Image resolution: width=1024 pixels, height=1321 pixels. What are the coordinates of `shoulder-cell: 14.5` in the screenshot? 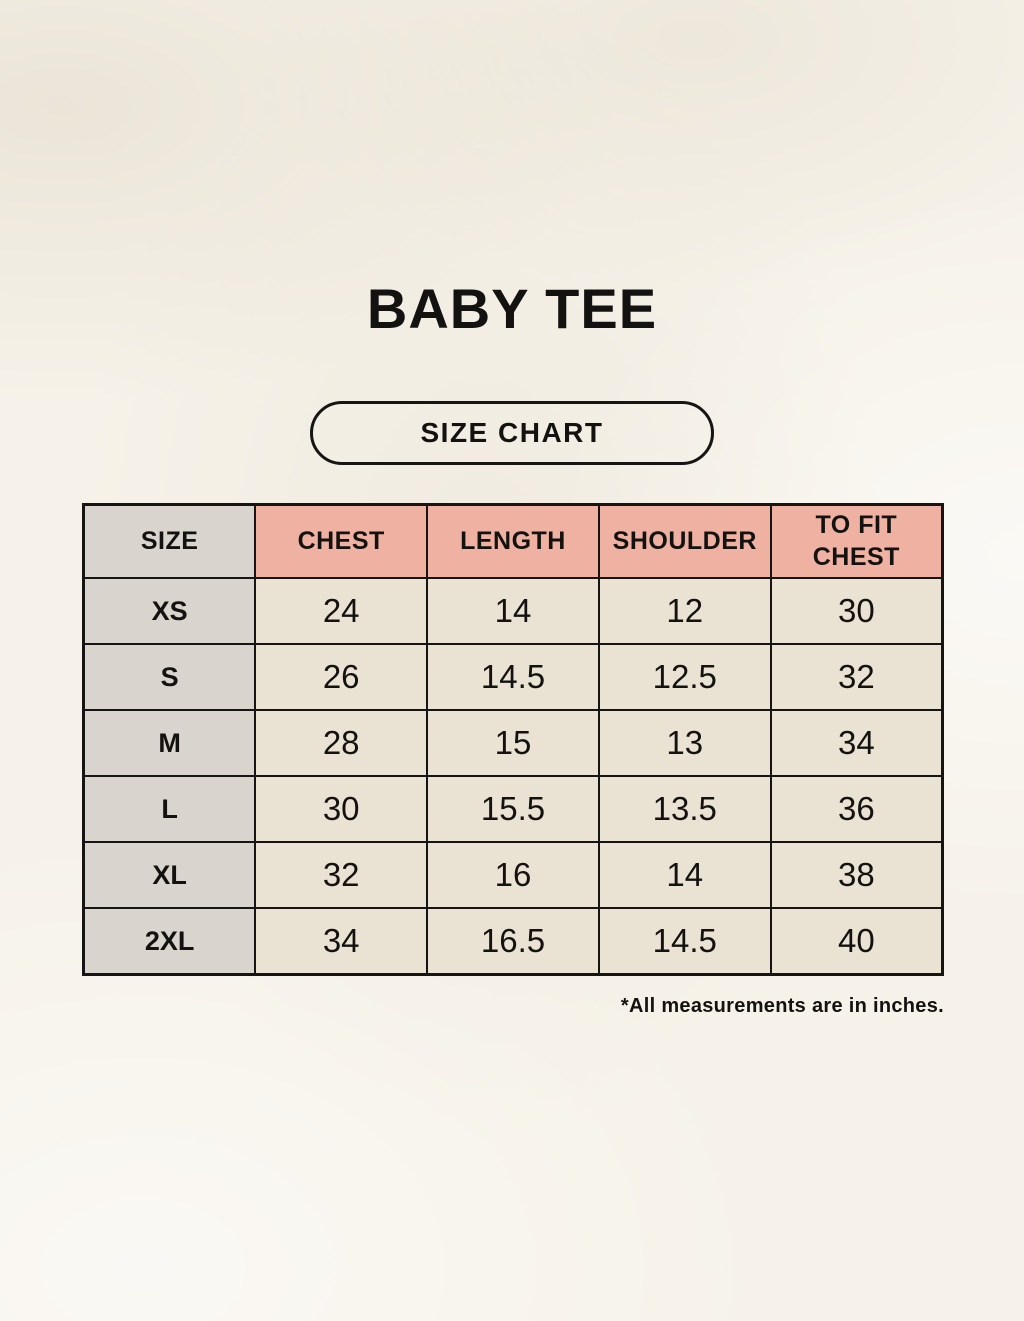 It's located at (684, 941).